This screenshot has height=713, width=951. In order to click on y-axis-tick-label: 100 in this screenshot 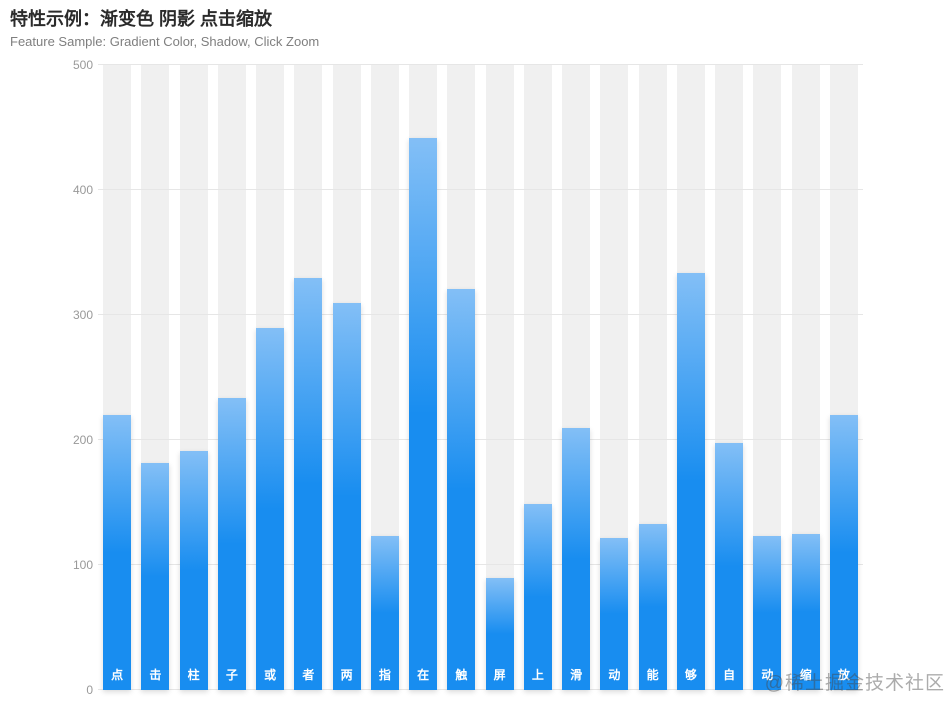, I will do `click(82, 565)`.